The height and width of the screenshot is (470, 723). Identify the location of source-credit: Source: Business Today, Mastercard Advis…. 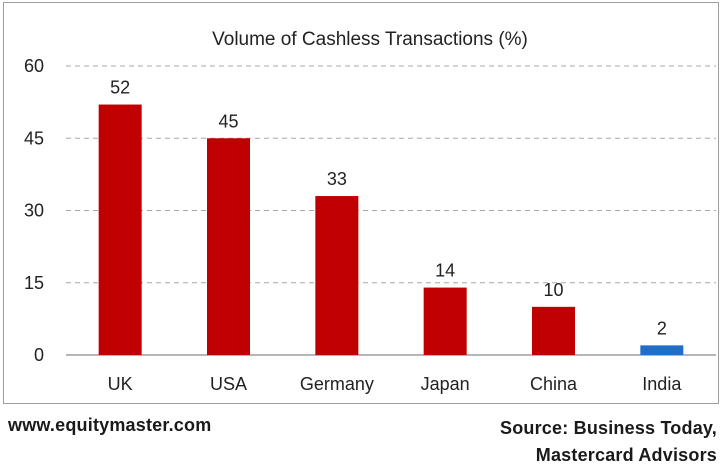
(608, 442).